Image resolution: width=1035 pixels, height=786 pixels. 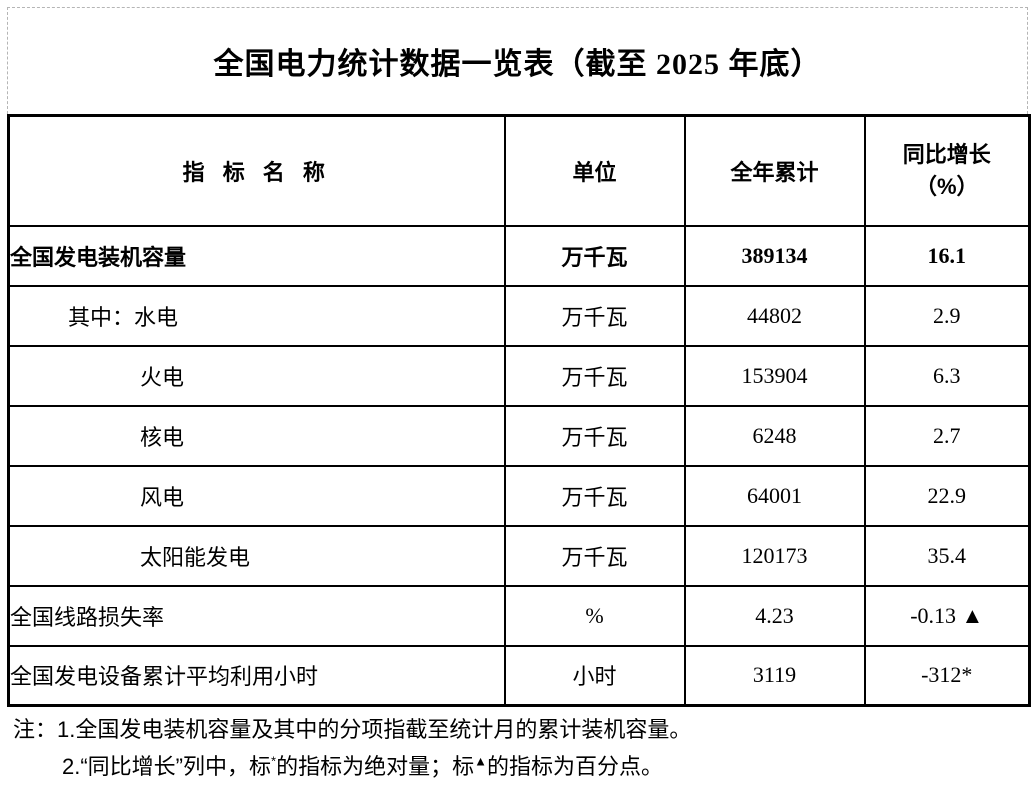 I want to click on indicator-cell: 全国线路损失率, so click(x=256, y=615).